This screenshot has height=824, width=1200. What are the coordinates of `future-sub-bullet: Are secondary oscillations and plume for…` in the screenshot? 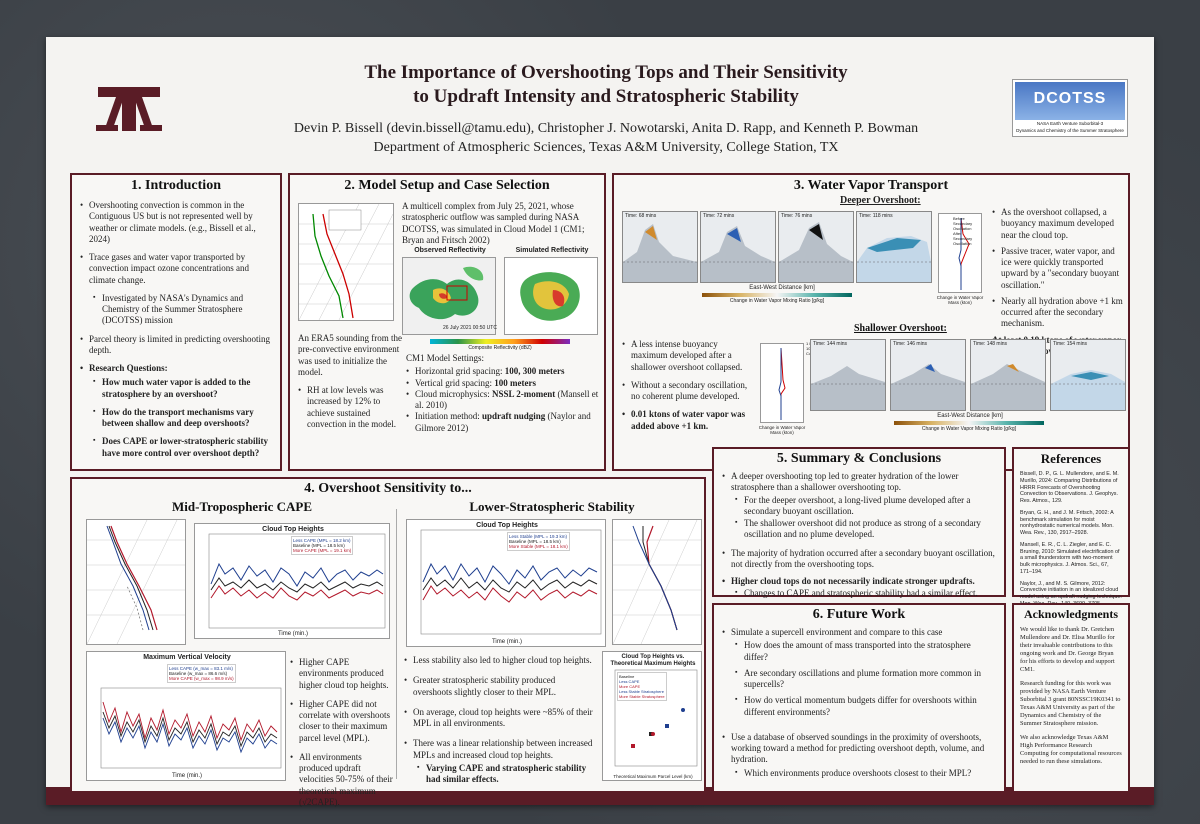 It's located at (859, 679).